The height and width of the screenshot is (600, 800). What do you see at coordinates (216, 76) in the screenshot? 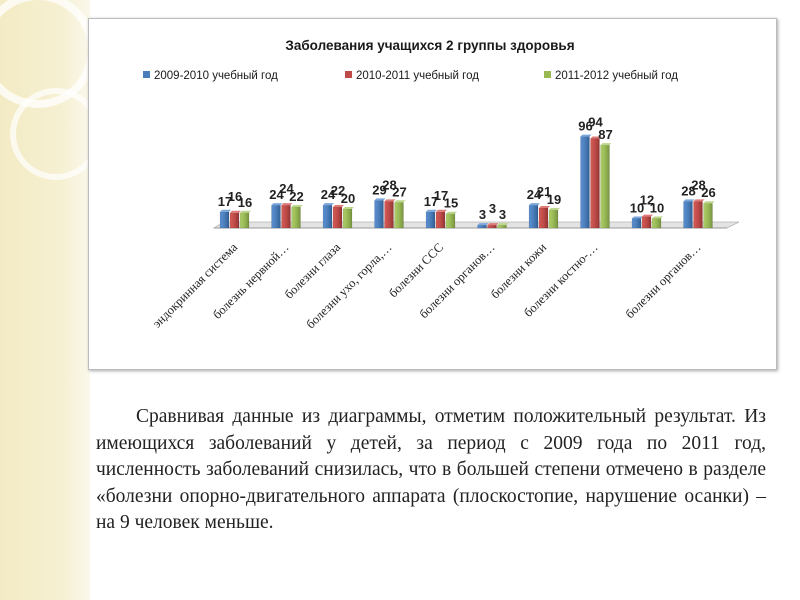
I see `legend-label: 2009-2010 учебный год` at bounding box center [216, 76].